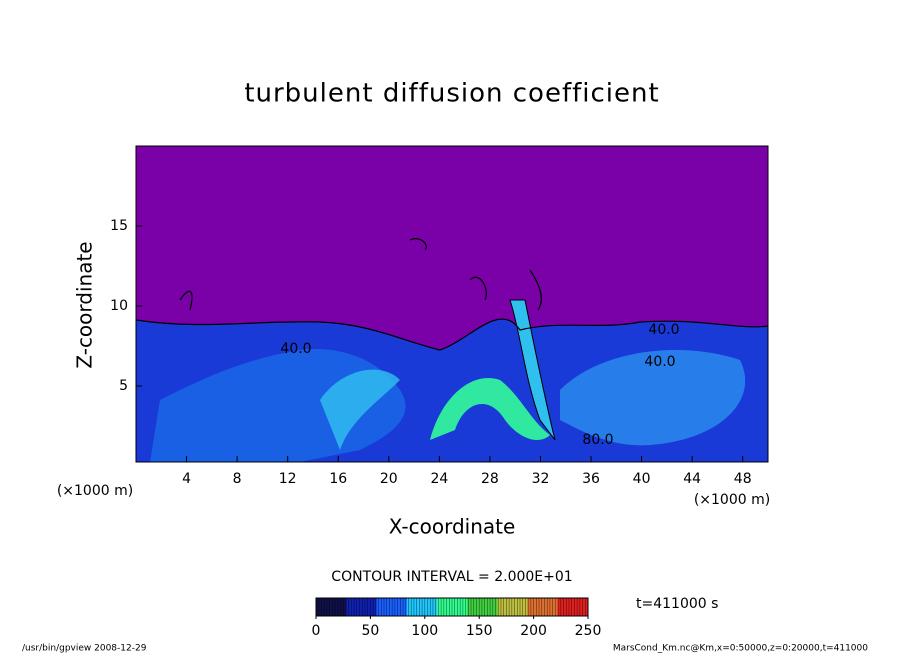 The image size is (904, 658). What do you see at coordinates (119, 306) in the screenshot?
I see `y-tick-label: 10` at bounding box center [119, 306].